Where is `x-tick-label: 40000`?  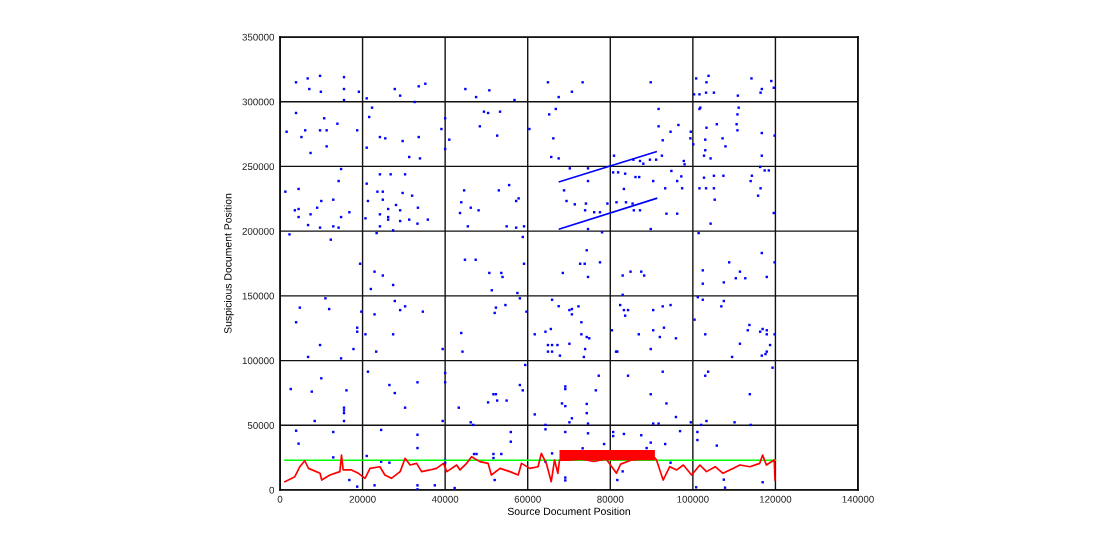 x-tick-label: 40000 is located at coordinates (445, 499).